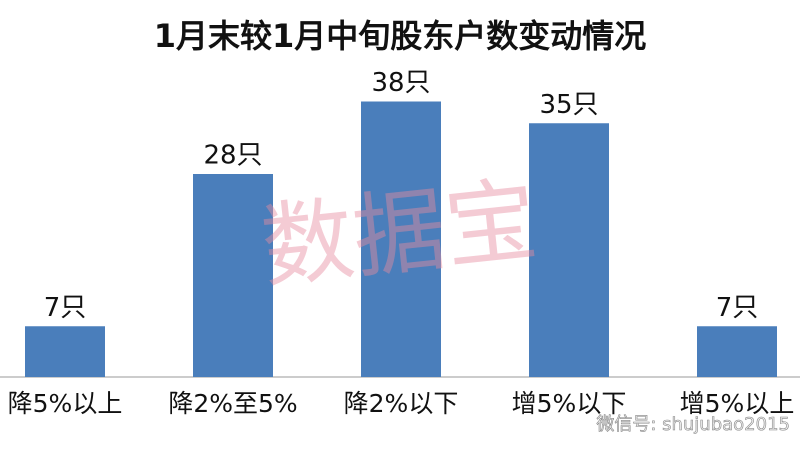  I want to click on x-tick-label: 降2%以下, so click(401, 403).